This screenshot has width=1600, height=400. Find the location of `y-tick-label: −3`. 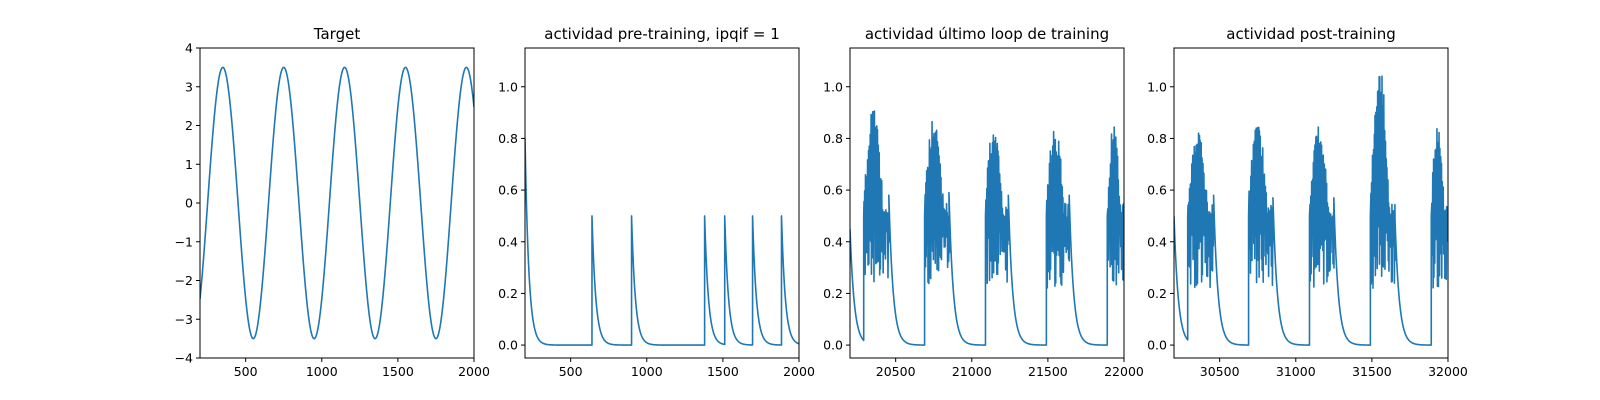

y-tick-label: −3 is located at coordinates (184, 319).